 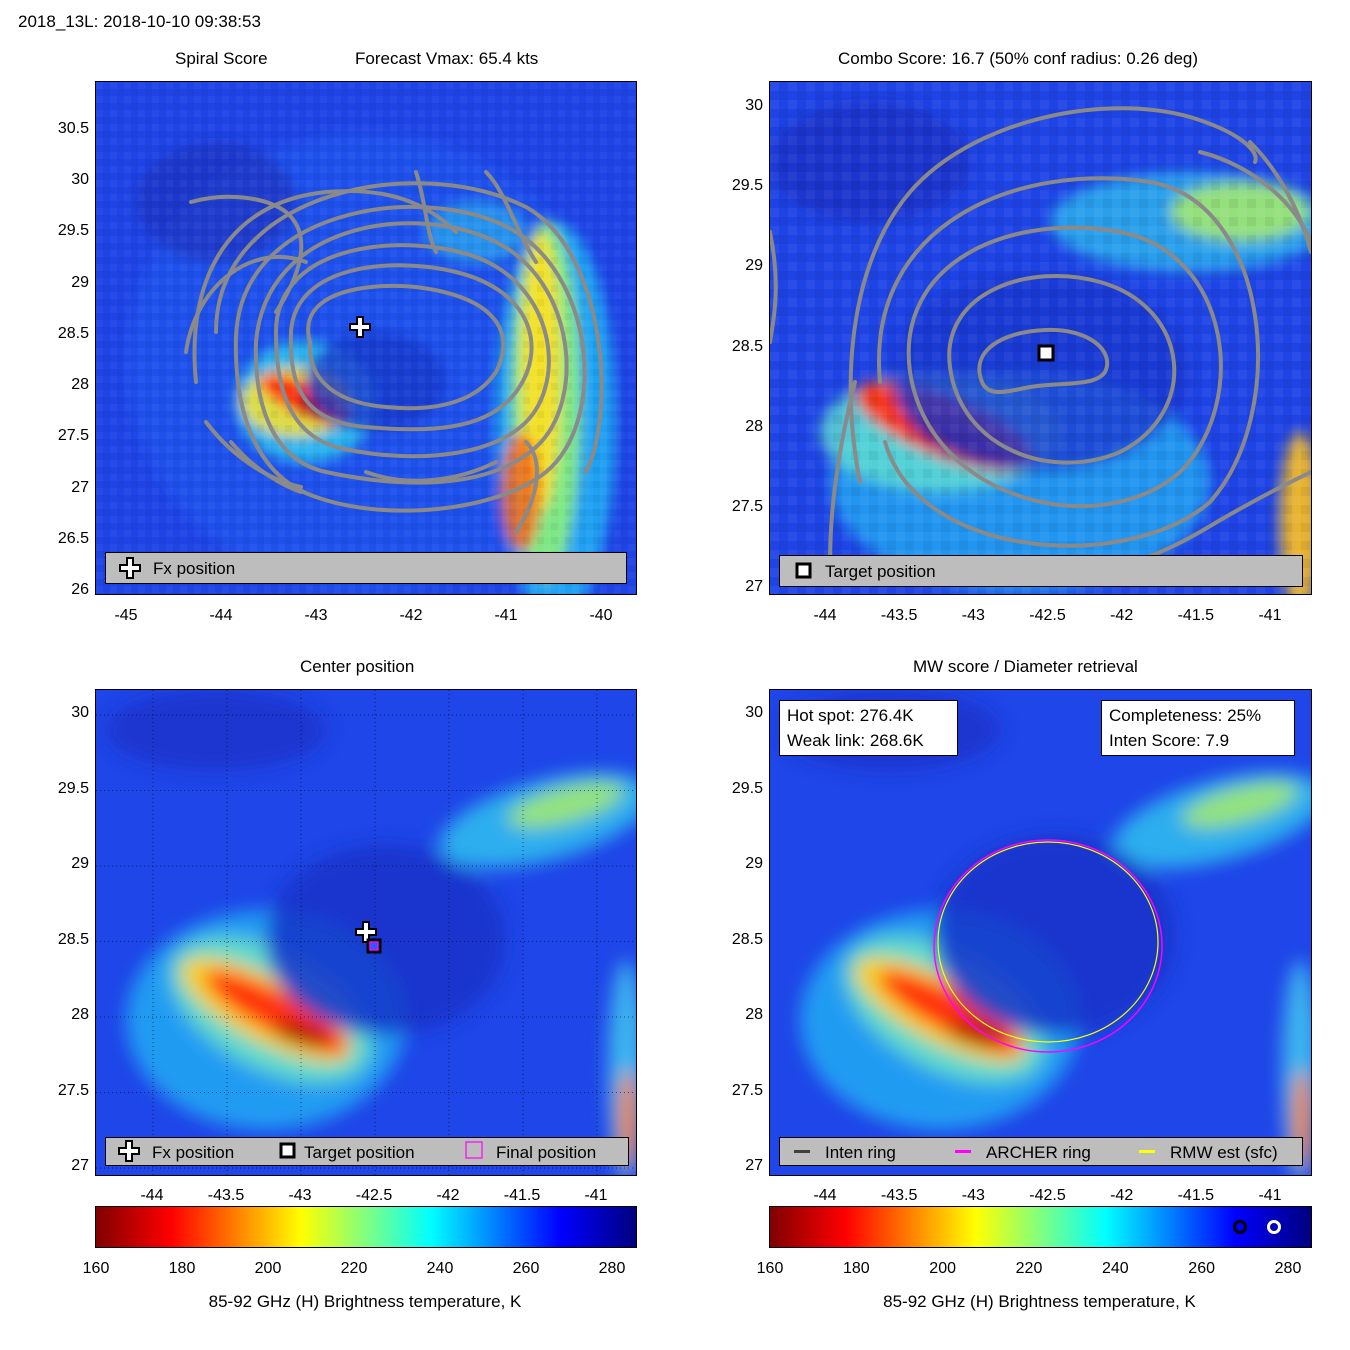 What do you see at coordinates (73, 538) in the screenshot?
I see `y-tick-label: 26.5` at bounding box center [73, 538].